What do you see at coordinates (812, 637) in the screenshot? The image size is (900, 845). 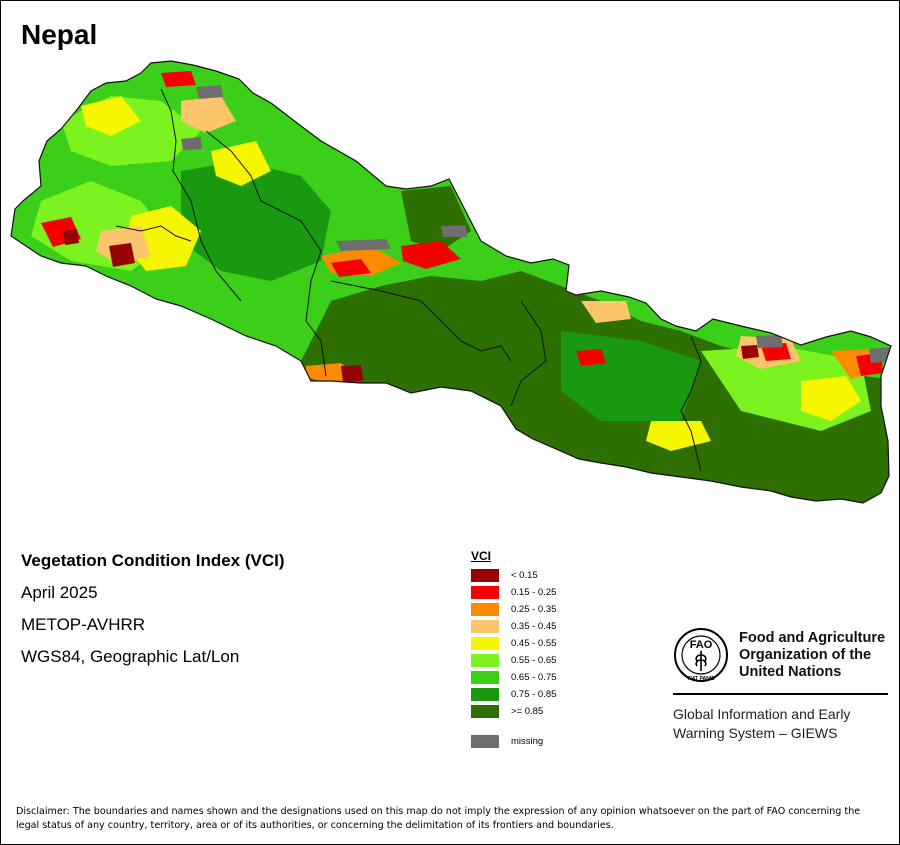 I see `org-name-line: Food and Agriculture` at bounding box center [812, 637].